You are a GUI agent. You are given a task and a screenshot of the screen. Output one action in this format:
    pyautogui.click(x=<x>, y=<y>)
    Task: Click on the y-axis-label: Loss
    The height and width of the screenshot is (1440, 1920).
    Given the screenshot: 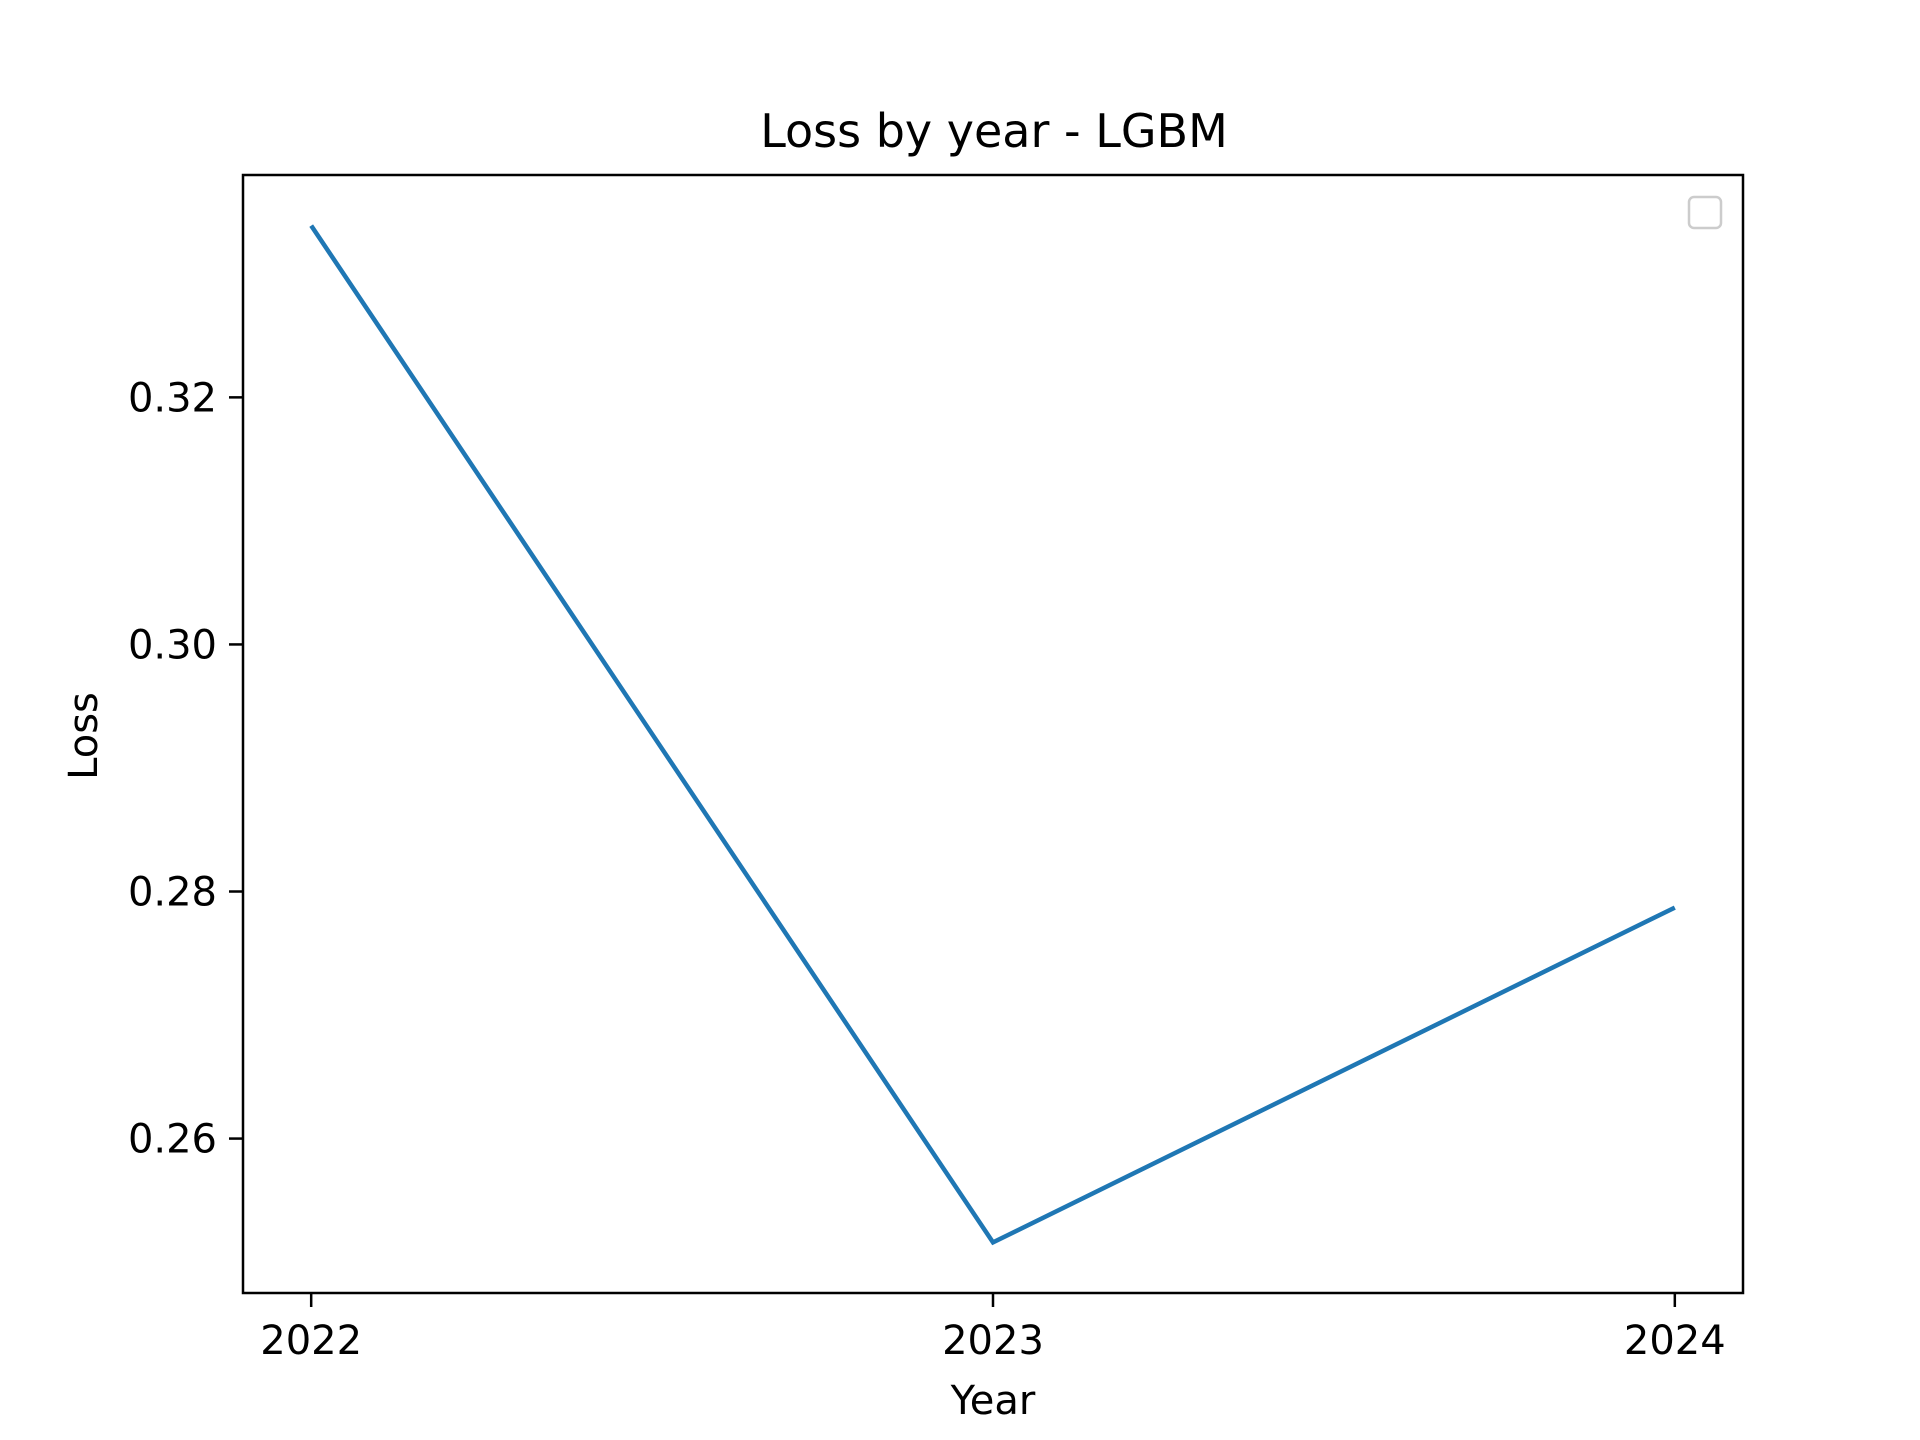 What is the action you would take?
    pyautogui.click(x=84, y=736)
    